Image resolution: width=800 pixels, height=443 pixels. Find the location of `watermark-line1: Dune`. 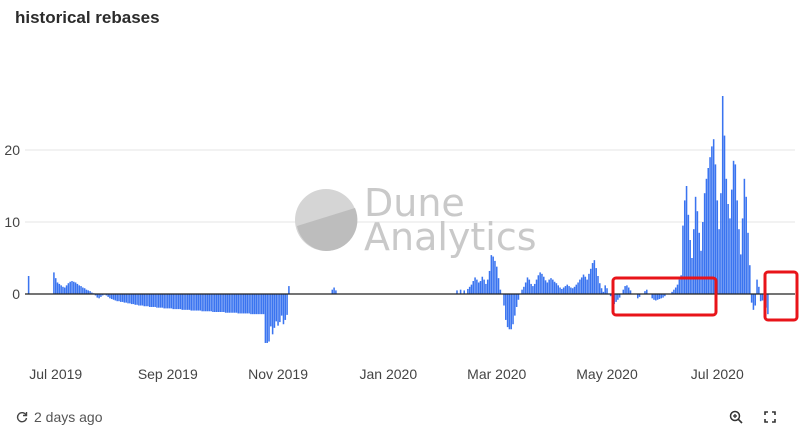

watermark-line1: Dune is located at coordinates (414, 203).